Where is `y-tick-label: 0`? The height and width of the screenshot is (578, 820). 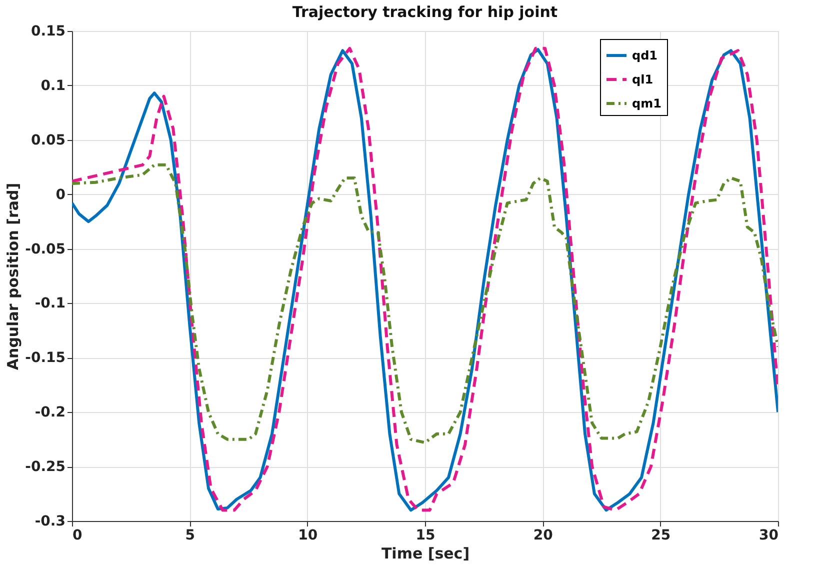
y-tick-label: 0 is located at coordinates (61, 194).